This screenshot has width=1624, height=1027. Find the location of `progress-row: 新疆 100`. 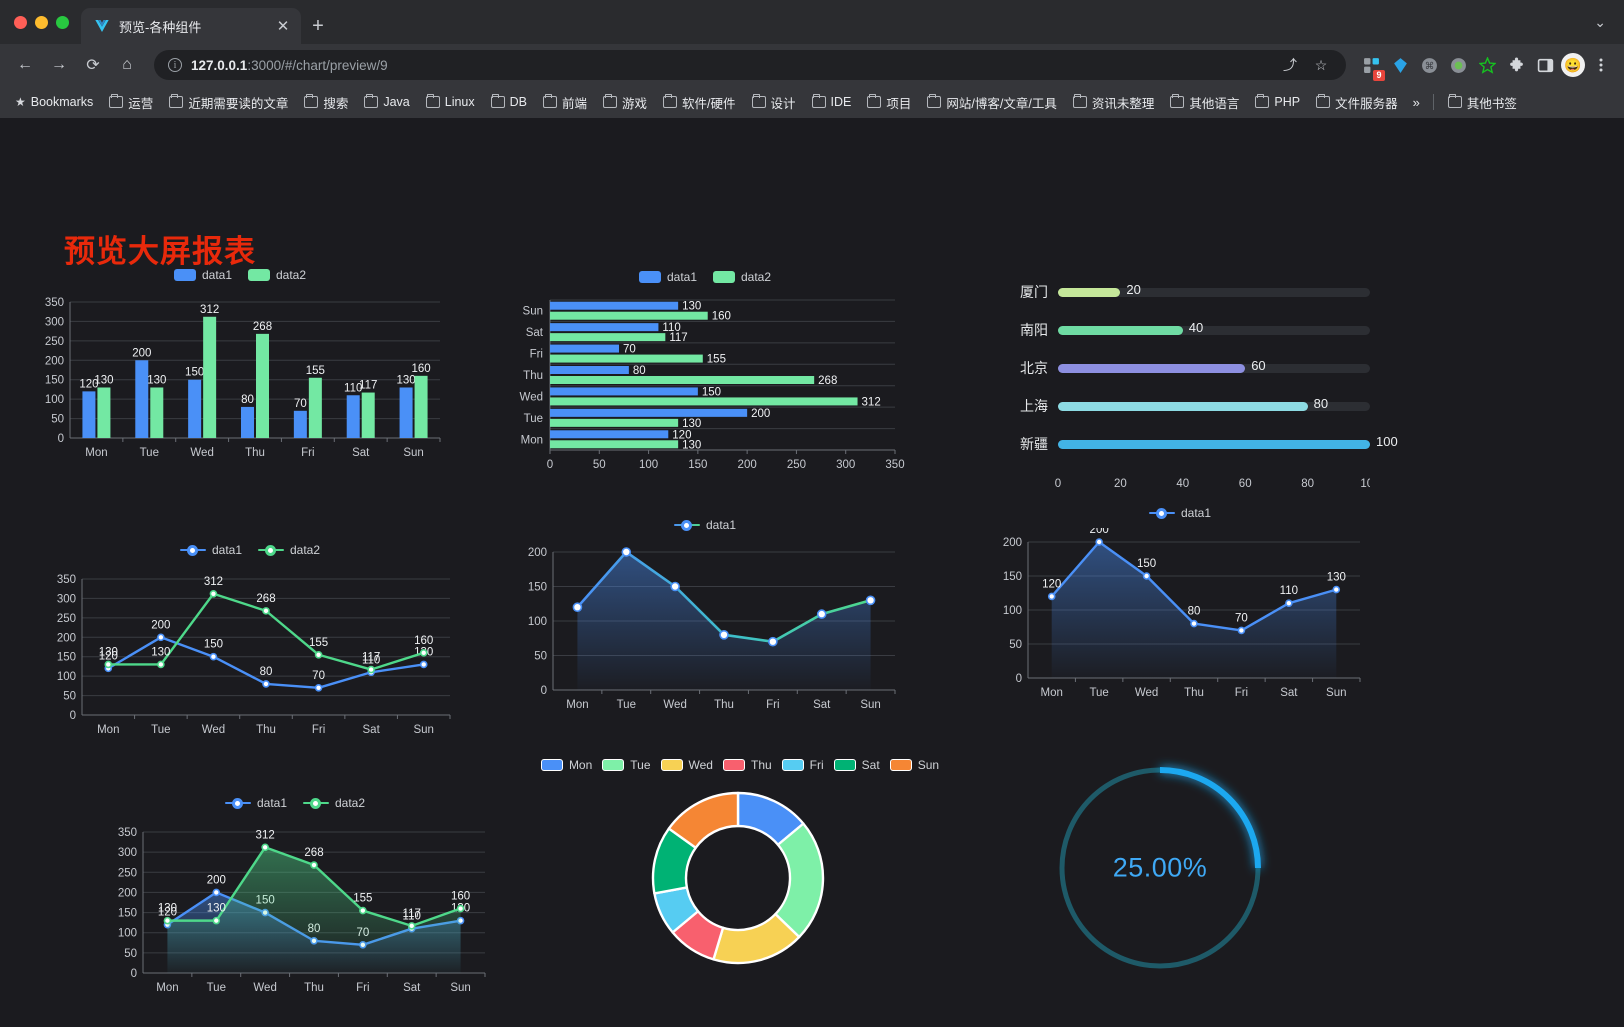

progress-row: 新疆 100 is located at coordinates (1199, 444).